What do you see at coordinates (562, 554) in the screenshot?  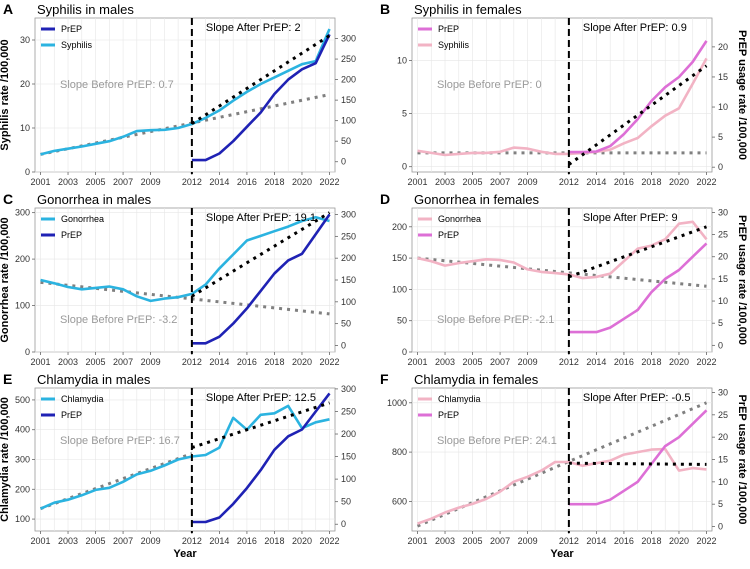 I see `x-axis-title: Year` at bounding box center [562, 554].